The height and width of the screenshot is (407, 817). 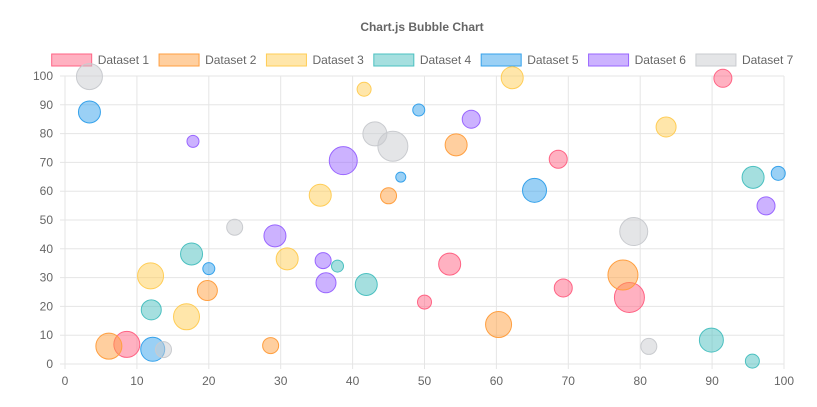 I want to click on legend-label: Dataset 6, so click(x=661, y=60).